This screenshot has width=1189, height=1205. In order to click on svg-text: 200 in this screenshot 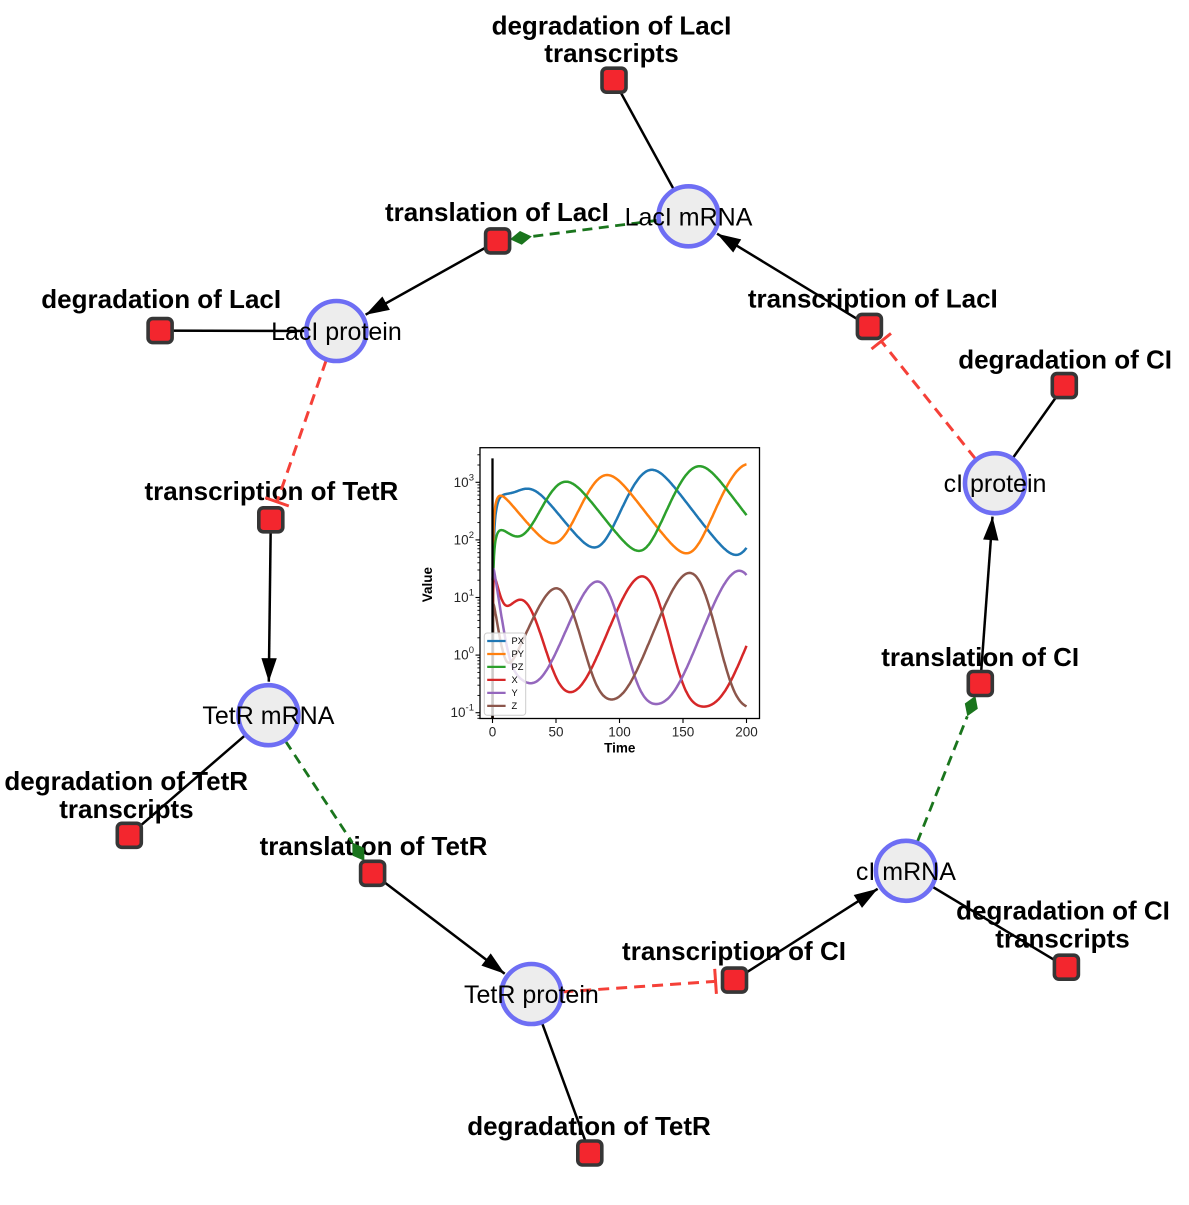, I will do `click(746, 732)`.